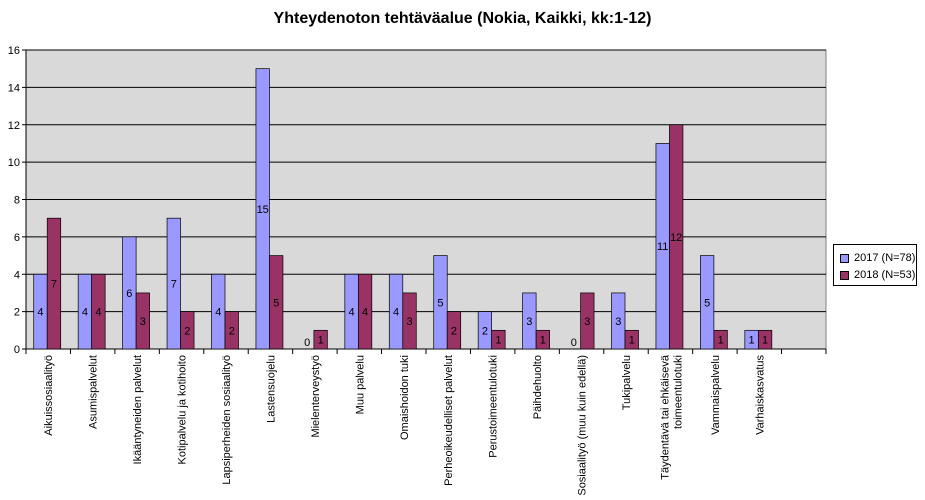 This screenshot has width=925, height=500. What do you see at coordinates (405, 397) in the screenshot?
I see `category-label: Omaishoidon tuki` at bounding box center [405, 397].